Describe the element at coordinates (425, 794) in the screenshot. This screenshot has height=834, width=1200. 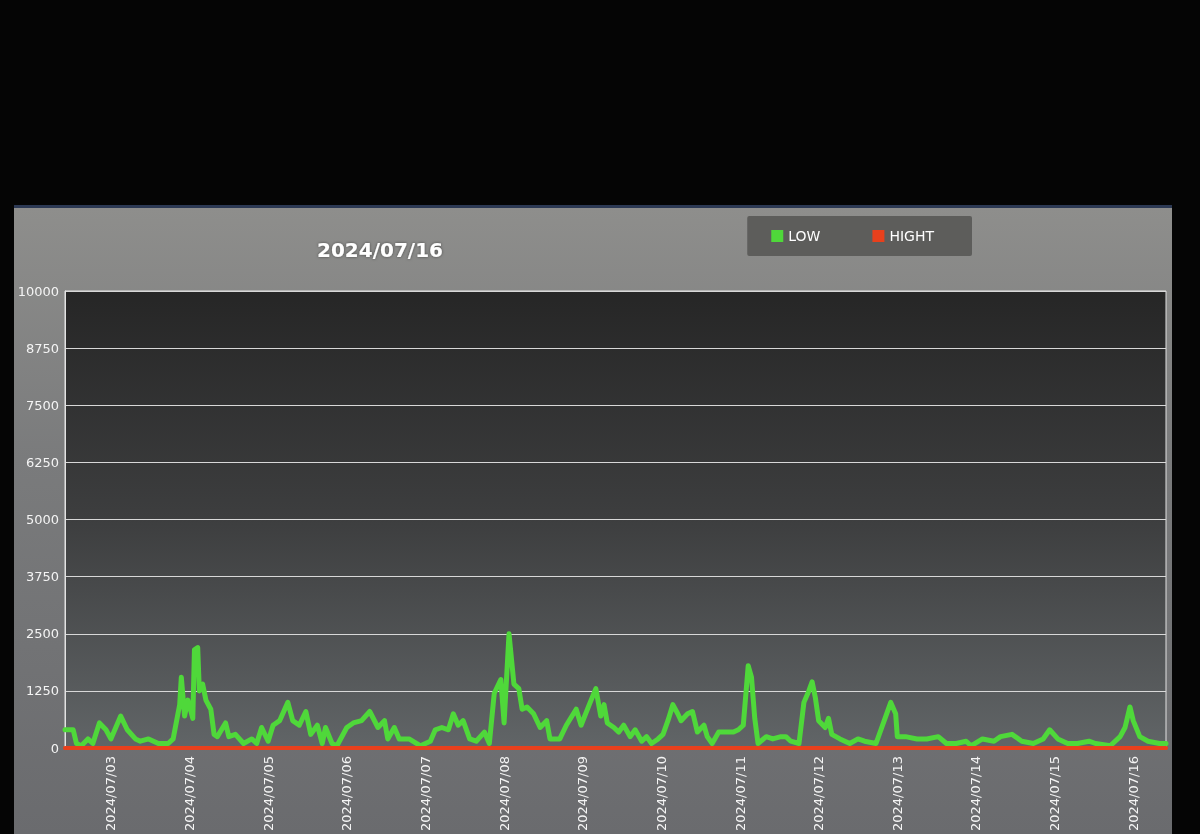
I see `x-tick-label: 2024/07/07` at that location.